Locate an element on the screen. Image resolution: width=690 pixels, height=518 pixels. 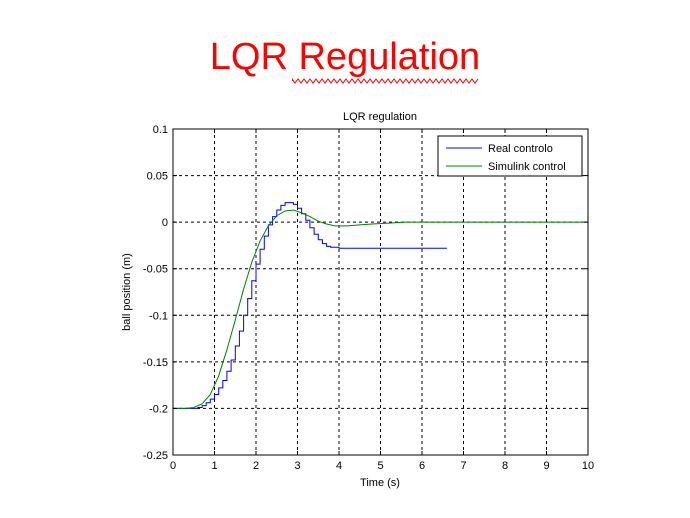
legend-box is located at coordinates (510, 156).